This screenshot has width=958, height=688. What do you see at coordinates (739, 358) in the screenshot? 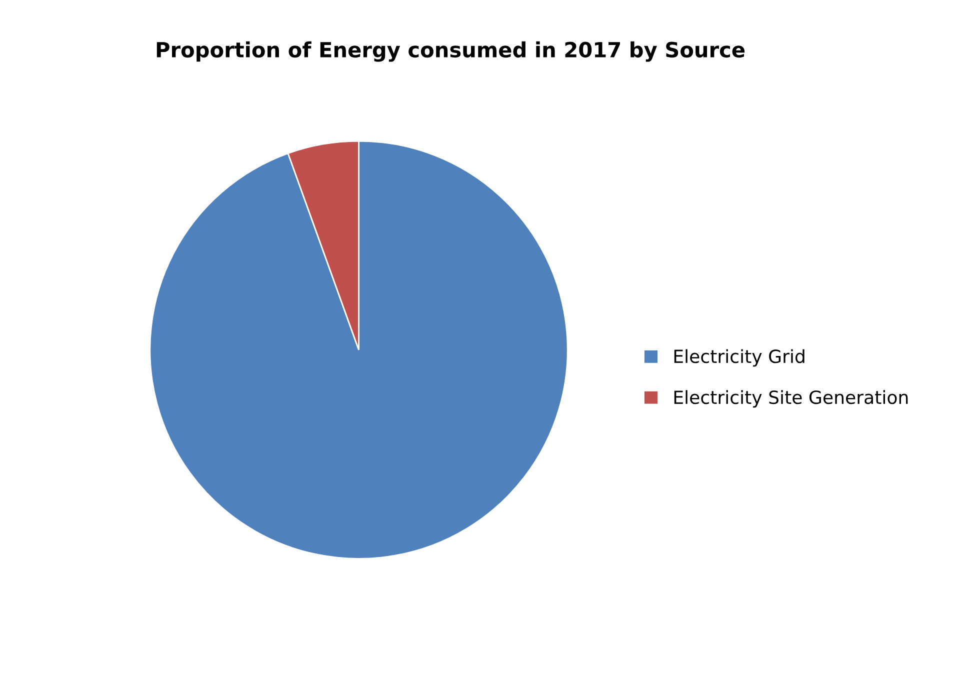
I see `legend-label: Electricity Grid` at bounding box center [739, 358].